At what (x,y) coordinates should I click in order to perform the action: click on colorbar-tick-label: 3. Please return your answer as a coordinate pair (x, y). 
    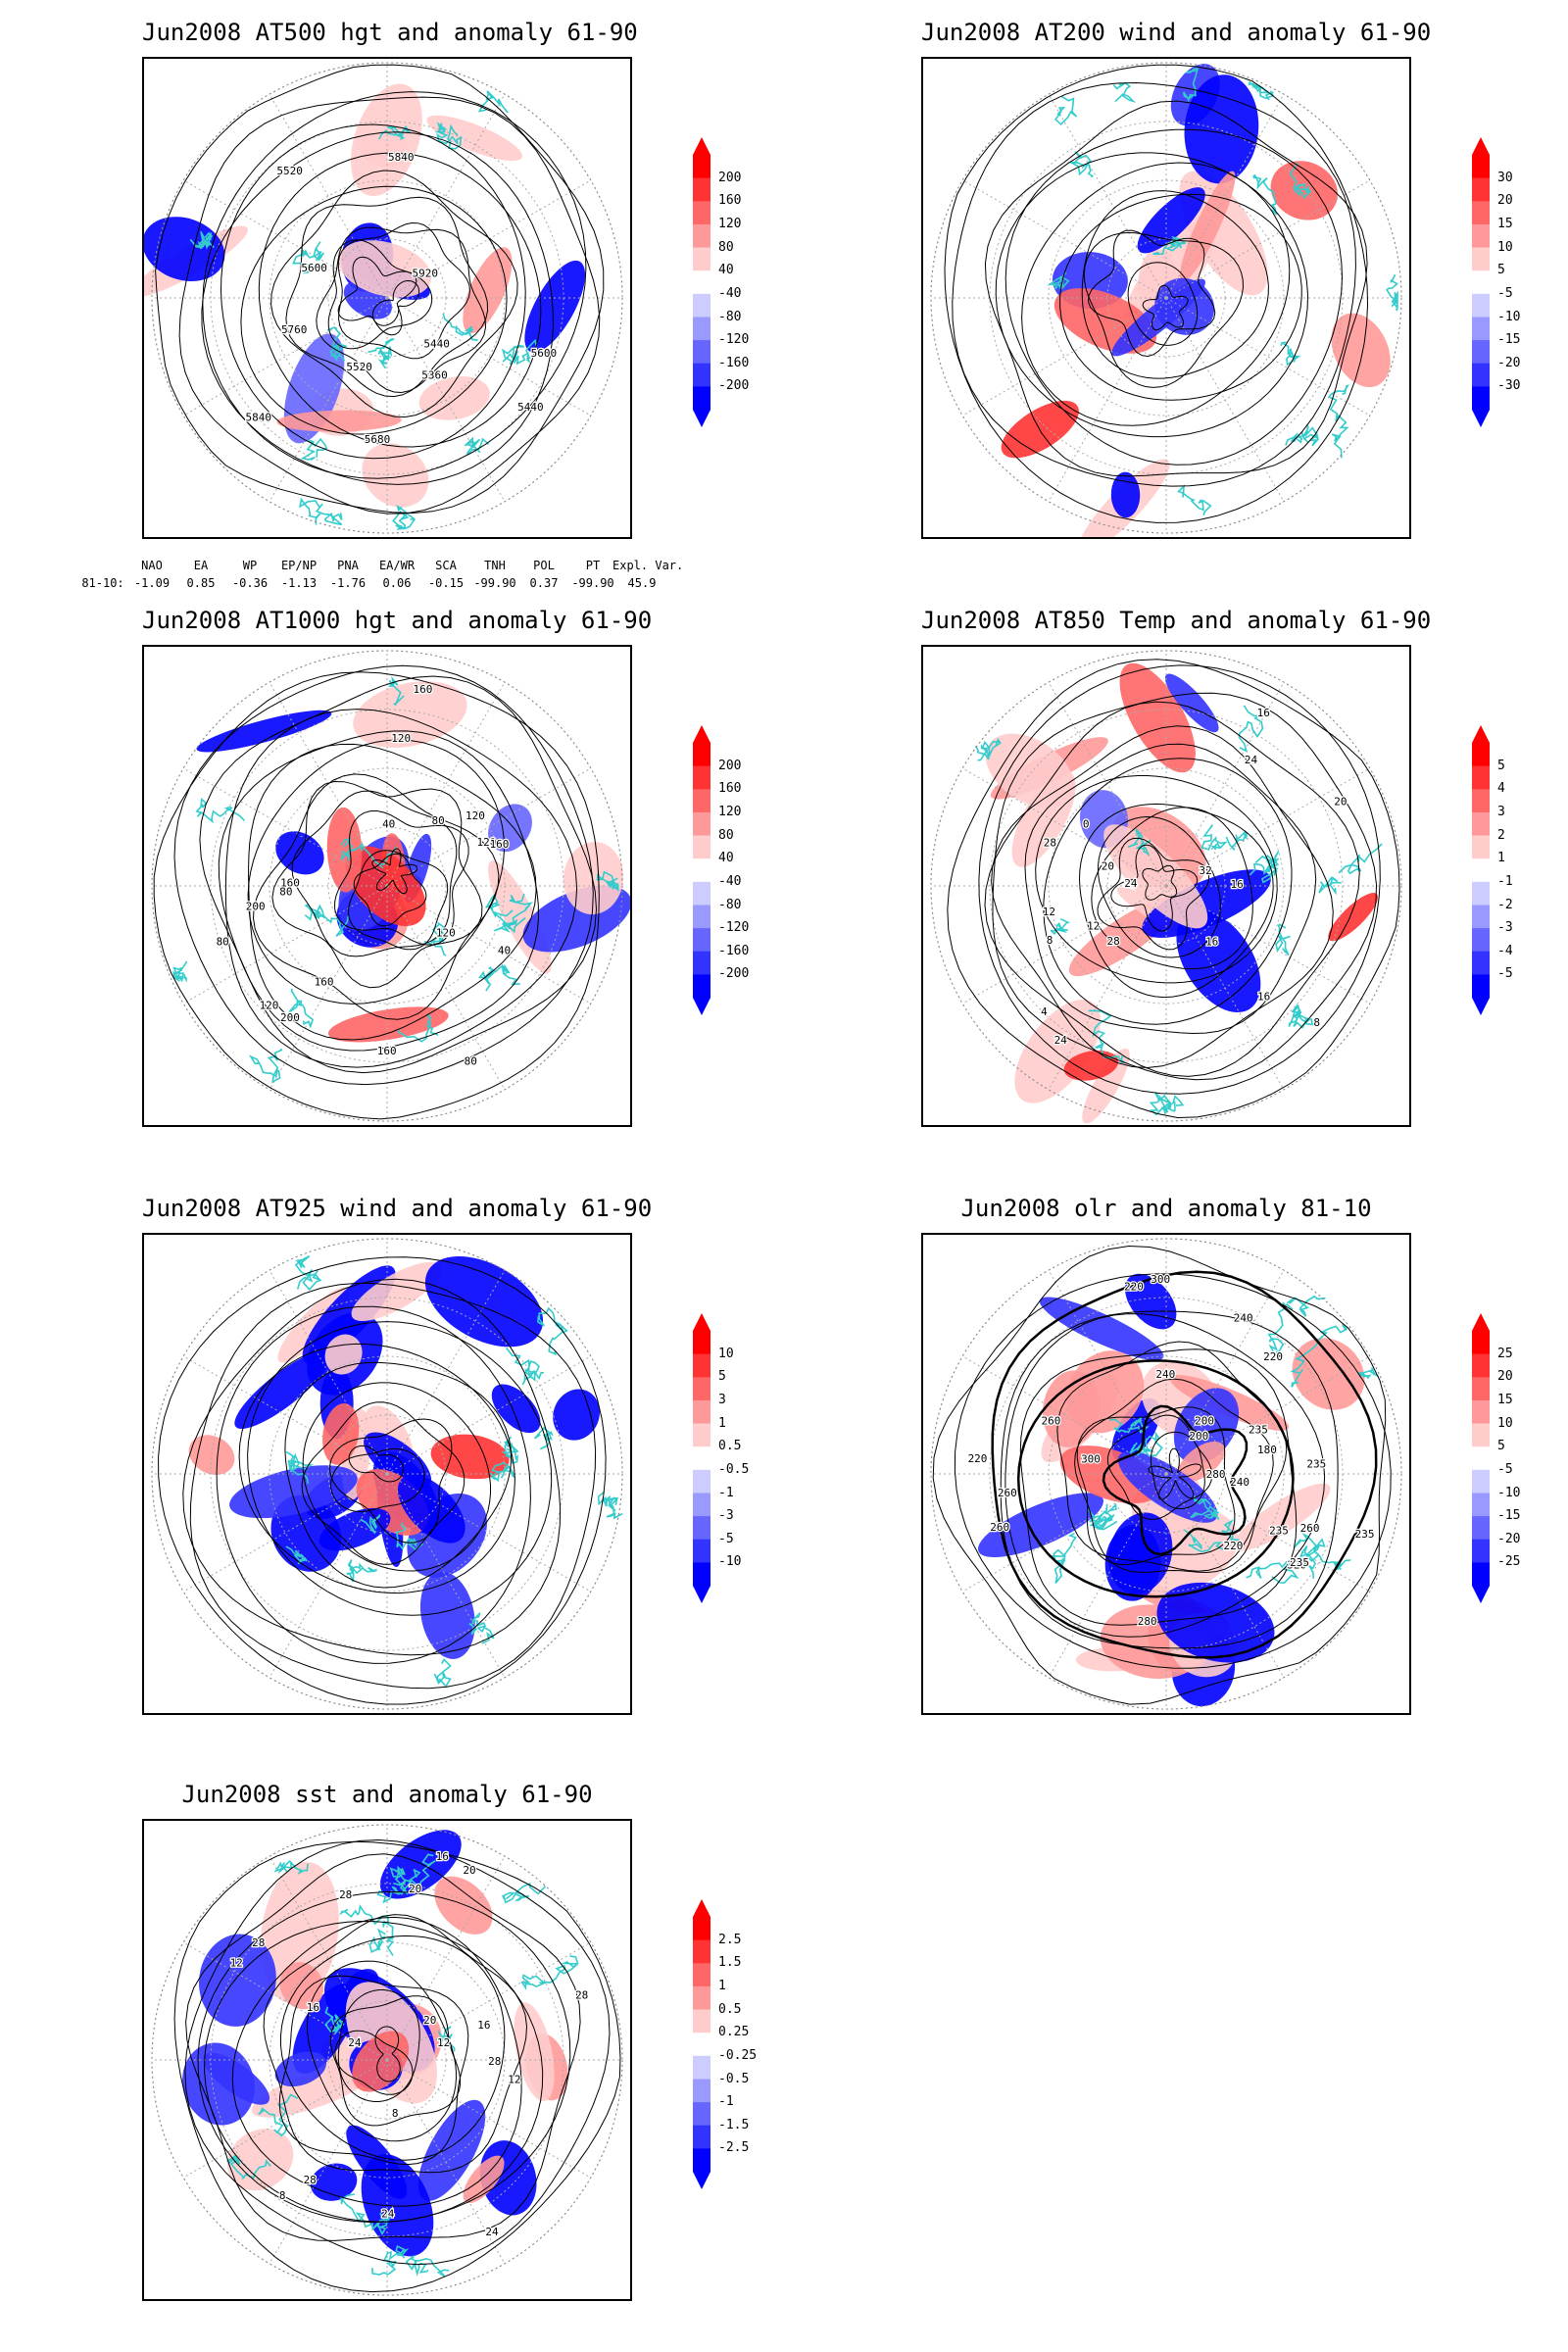
    Looking at the image, I should click on (1501, 811).